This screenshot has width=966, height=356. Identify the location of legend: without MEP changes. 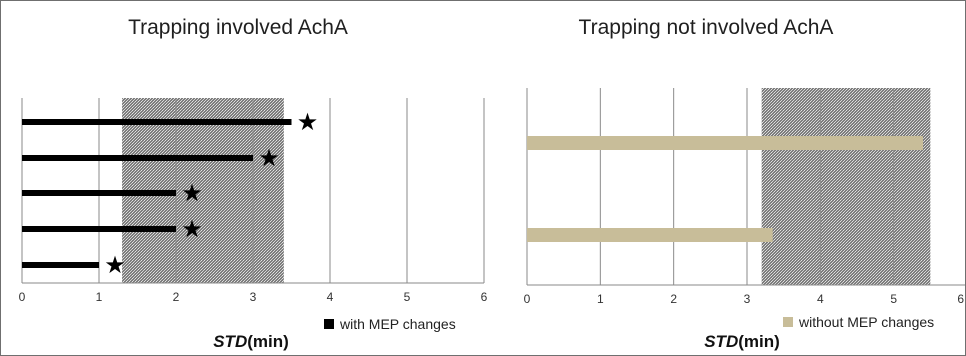
(858, 322).